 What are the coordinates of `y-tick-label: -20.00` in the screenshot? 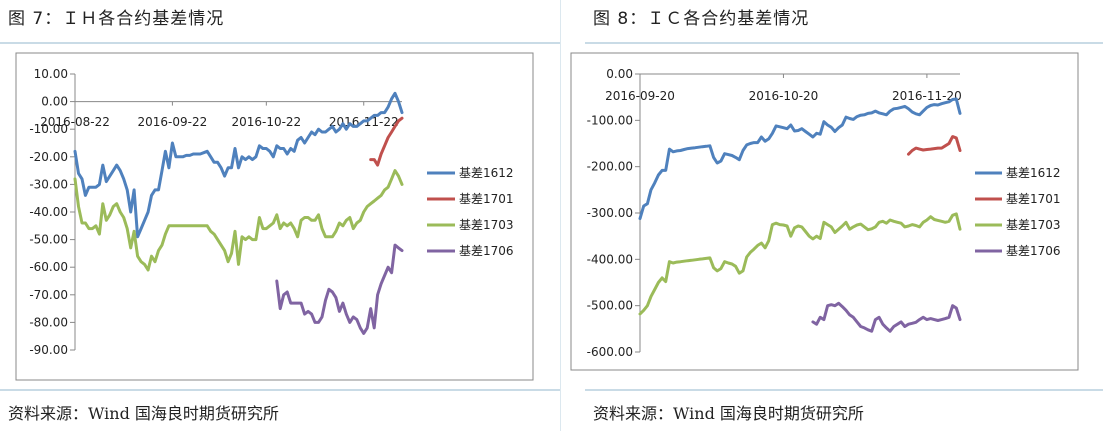 It's located at (48, 157).